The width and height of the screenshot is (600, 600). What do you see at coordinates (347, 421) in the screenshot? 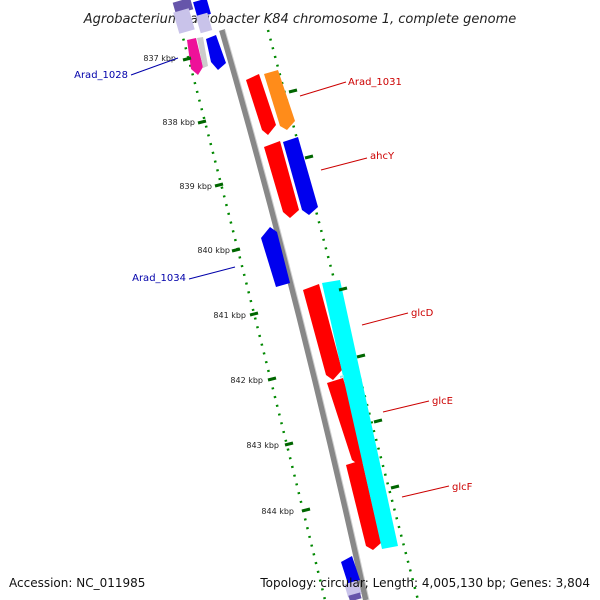
I see `cds-feature-red-glce` at bounding box center [347, 421].